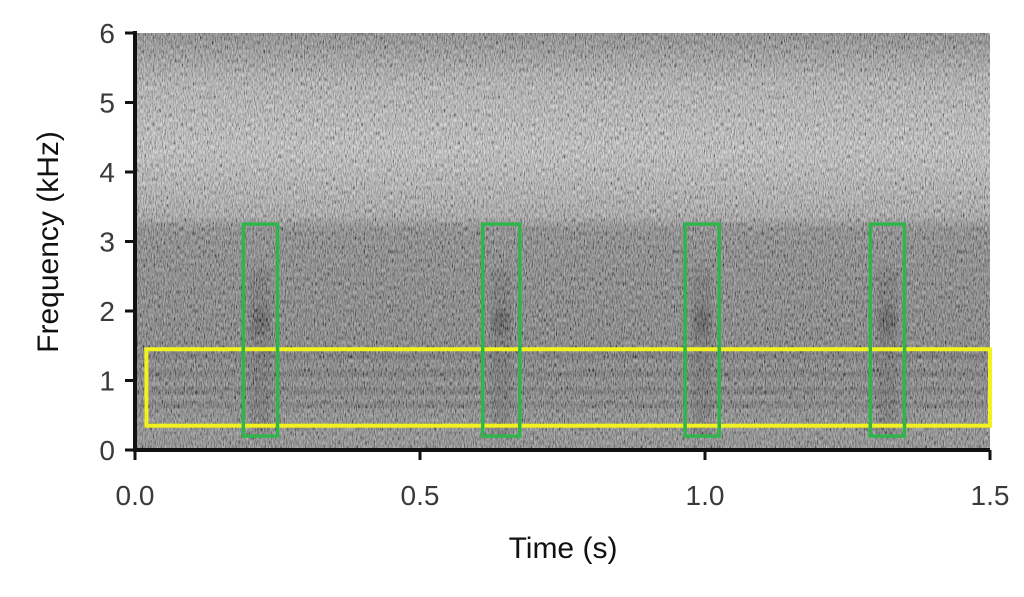 Image resolution: width=1024 pixels, height=597 pixels. What do you see at coordinates (563, 548) in the screenshot?
I see `x-axis-title: Time (s)` at bounding box center [563, 548].